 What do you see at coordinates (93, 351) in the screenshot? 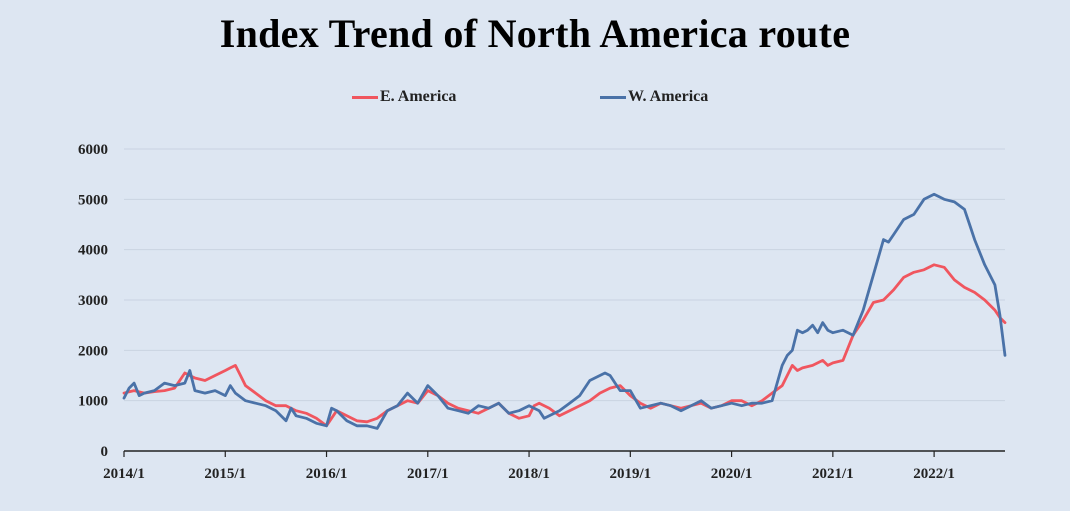
I see `y-tick-label-2000: 2000` at bounding box center [93, 351].